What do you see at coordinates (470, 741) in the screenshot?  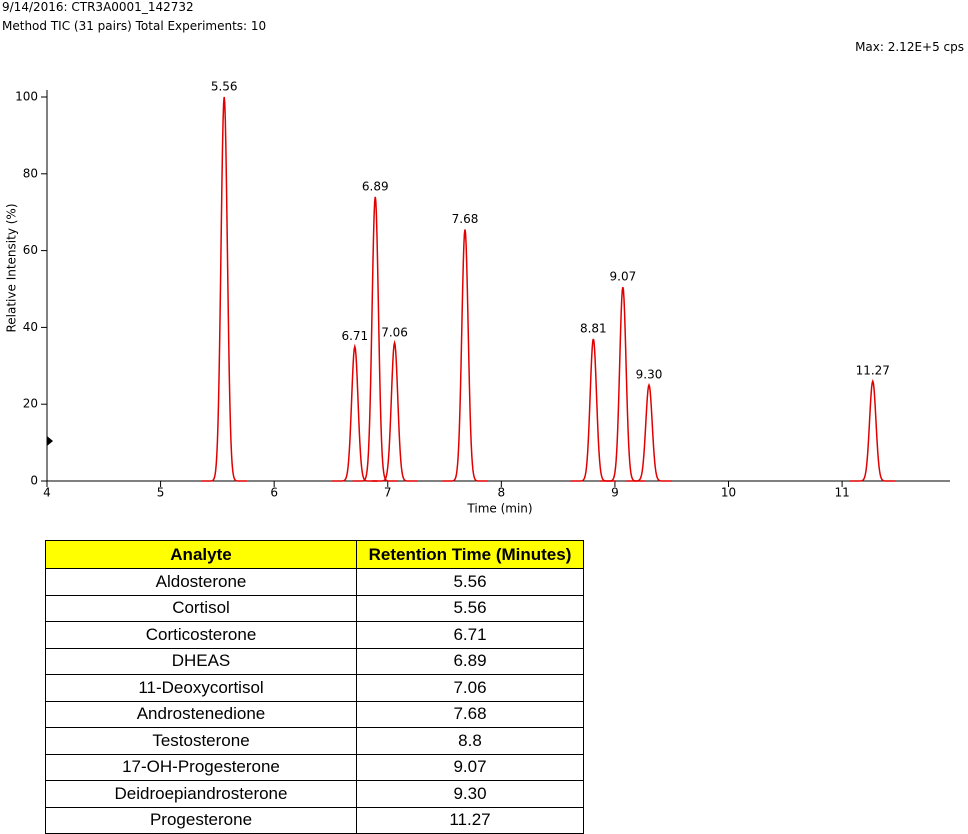 I see `table-cell: 8.8` at bounding box center [470, 741].